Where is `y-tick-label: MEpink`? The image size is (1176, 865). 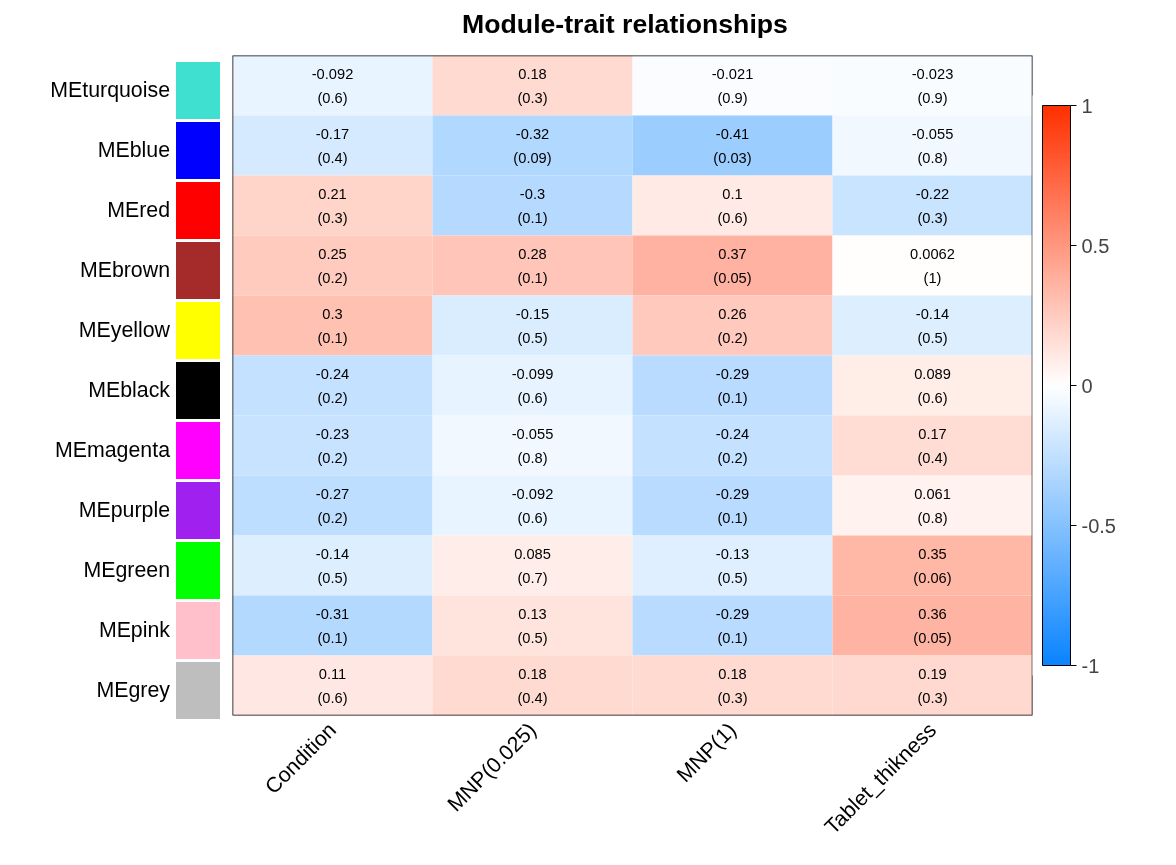
y-tick-label: MEpink is located at coordinates (134, 630).